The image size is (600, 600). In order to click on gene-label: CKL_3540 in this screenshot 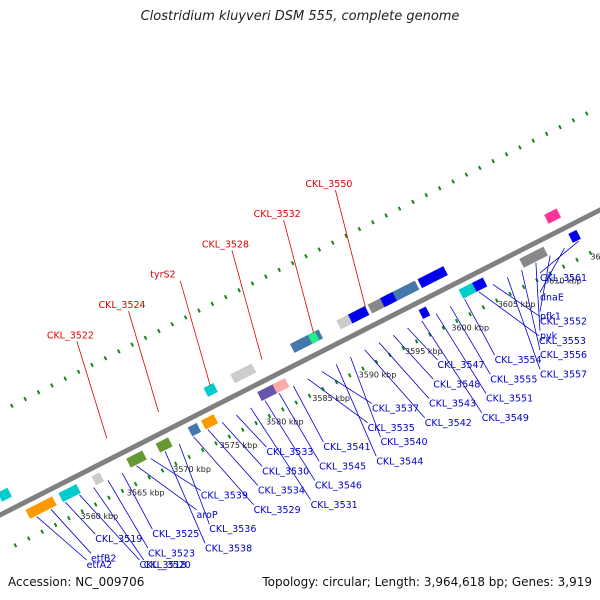, I will do `click(403, 442)`.